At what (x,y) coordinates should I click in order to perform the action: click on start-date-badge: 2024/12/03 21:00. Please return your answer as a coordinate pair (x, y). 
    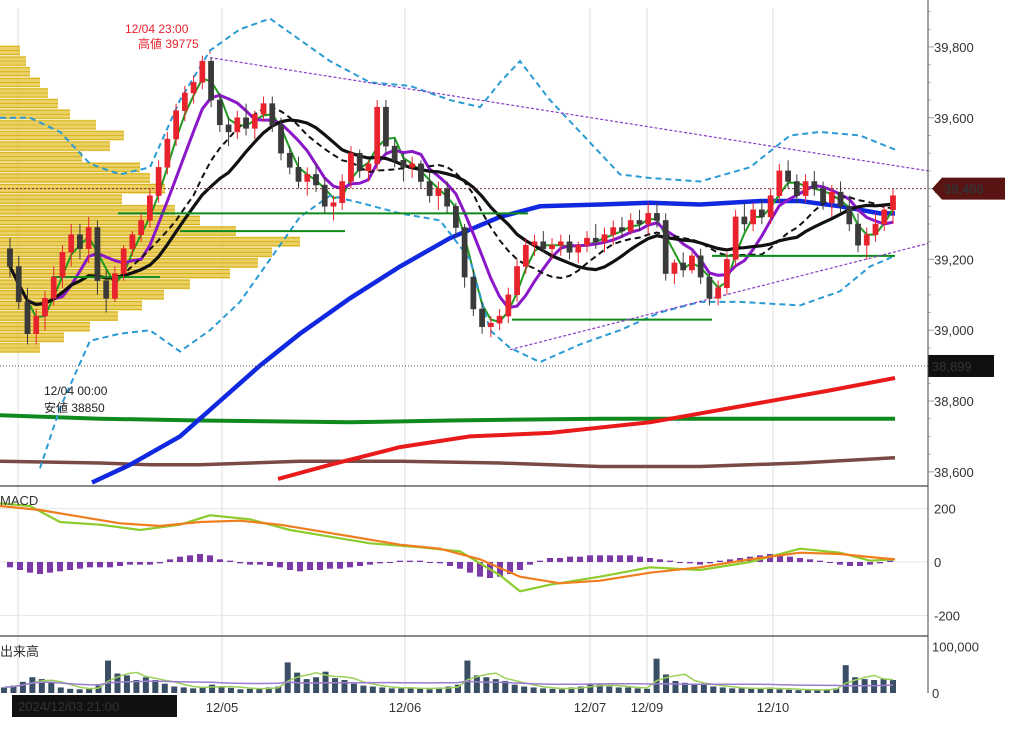
    Looking at the image, I should click on (94, 706).